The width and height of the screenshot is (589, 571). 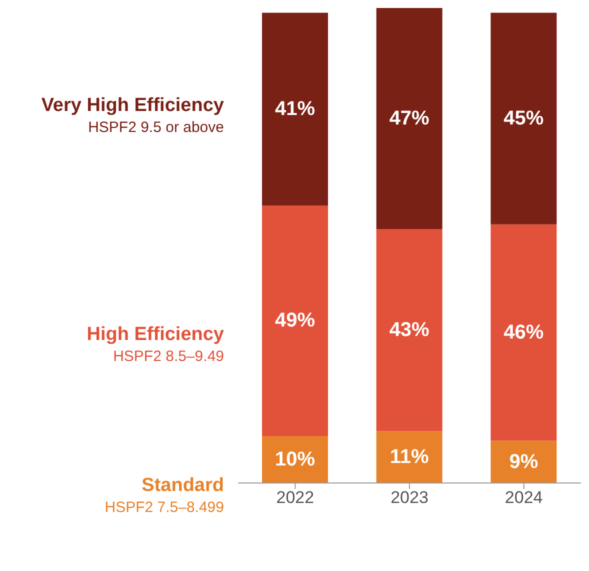 I want to click on data-label: 9%, so click(x=523, y=461).